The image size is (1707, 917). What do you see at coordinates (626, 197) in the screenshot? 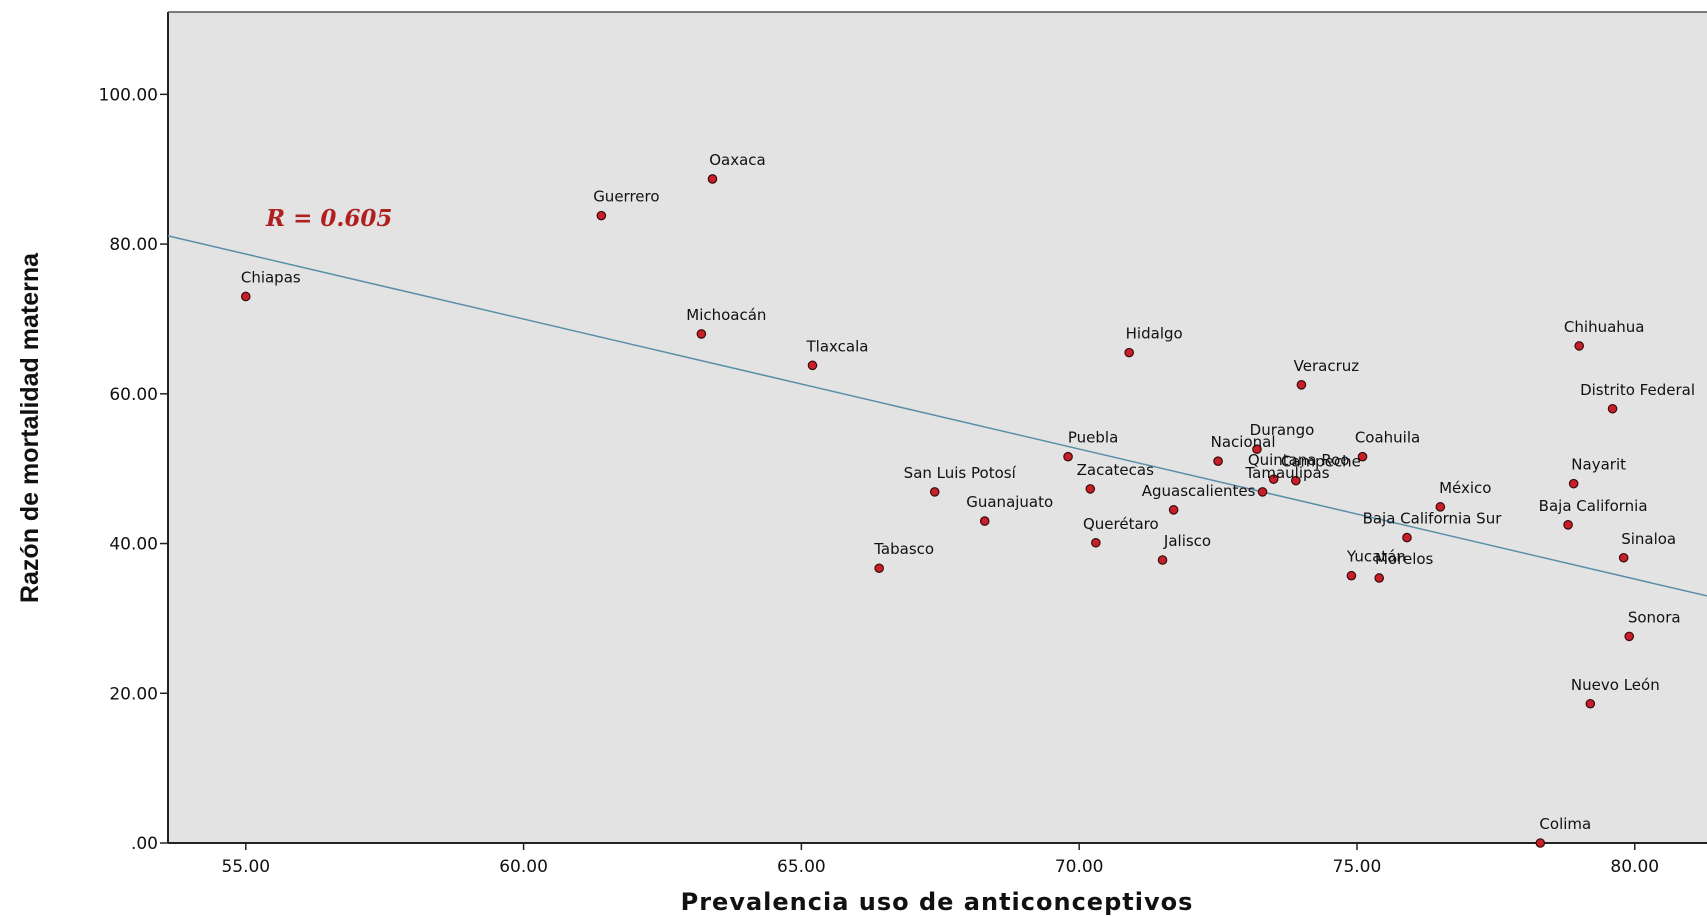
I see `point-label: Guerrero` at bounding box center [626, 197].